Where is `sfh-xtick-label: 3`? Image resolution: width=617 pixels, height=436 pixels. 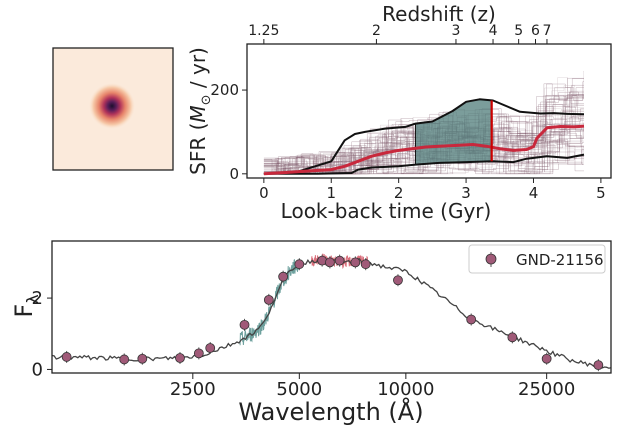
sfh-xtick-label: 3 is located at coordinates (466, 193).